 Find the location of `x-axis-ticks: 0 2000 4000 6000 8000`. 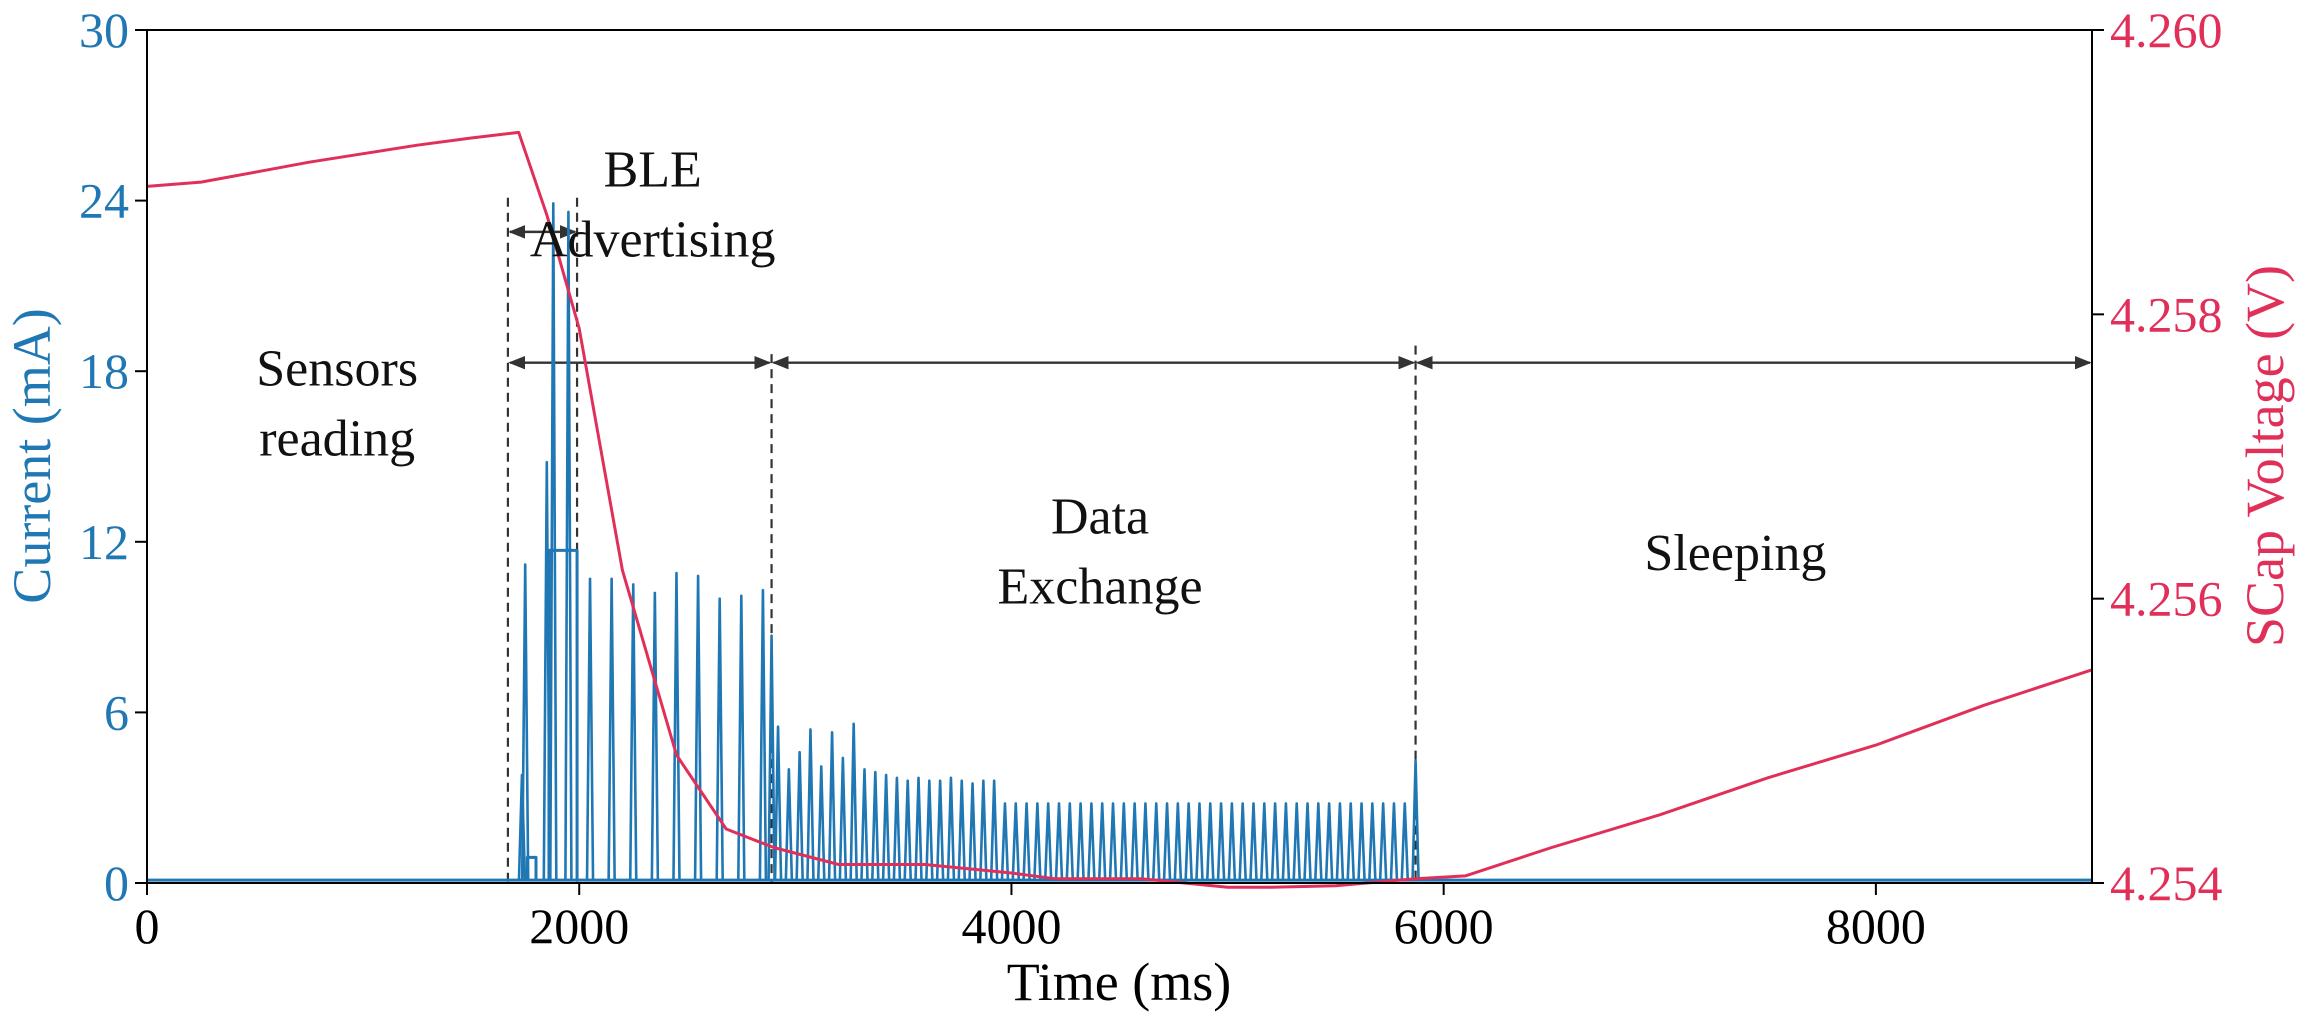

x-axis-ticks: 0 2000 4000 6000 8000 is located at coordinates (1030, 918).